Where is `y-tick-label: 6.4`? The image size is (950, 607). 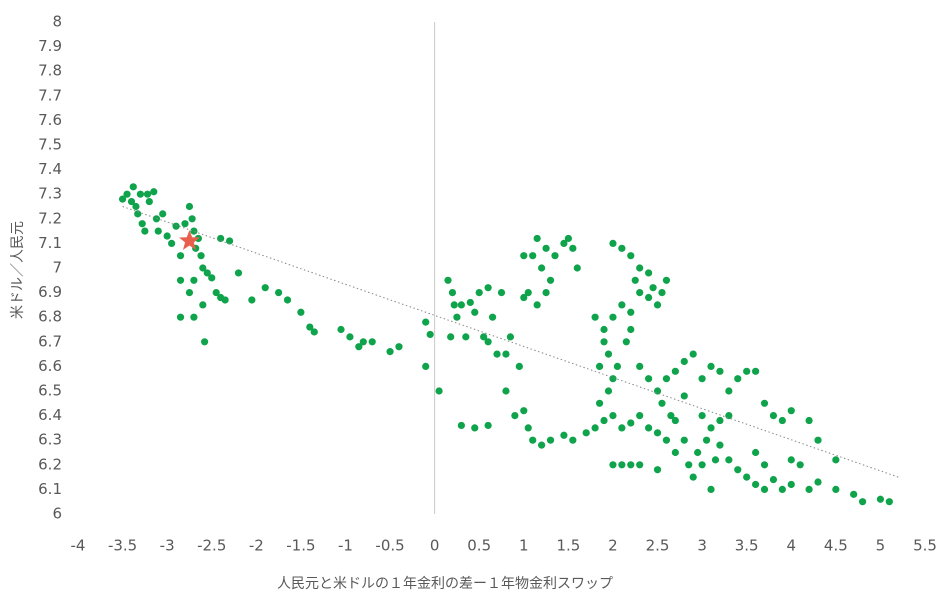
y-tick-label: 6.4 is located at coordinates (50, 415).